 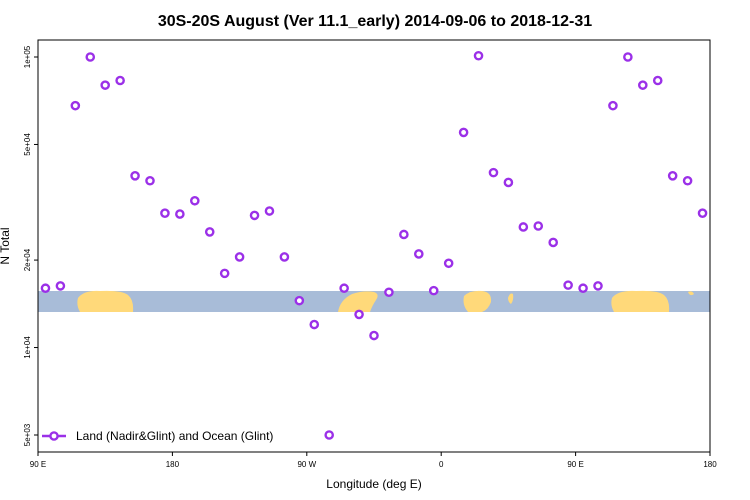 What do you see at coordinates (174, 436) in the screenshot?
I see `legend-label: Land (Nadir&Glint) and Ocean (Glint)` at bounding box center [174, 436].